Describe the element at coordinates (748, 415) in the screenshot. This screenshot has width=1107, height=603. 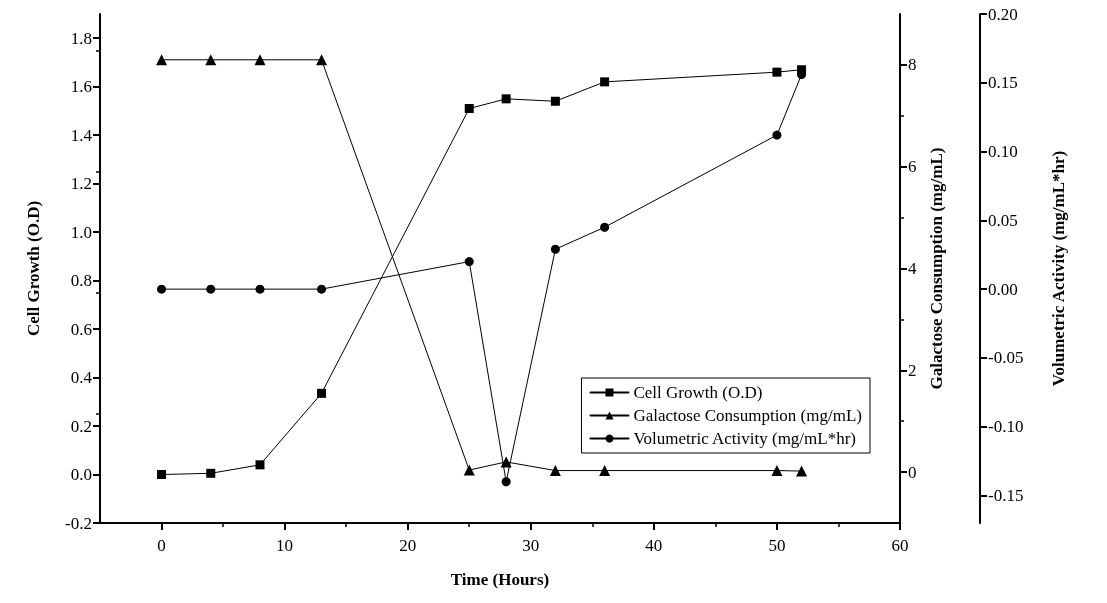
I see `legend-label: Galactose Consumption (mg/mL)` at that location.